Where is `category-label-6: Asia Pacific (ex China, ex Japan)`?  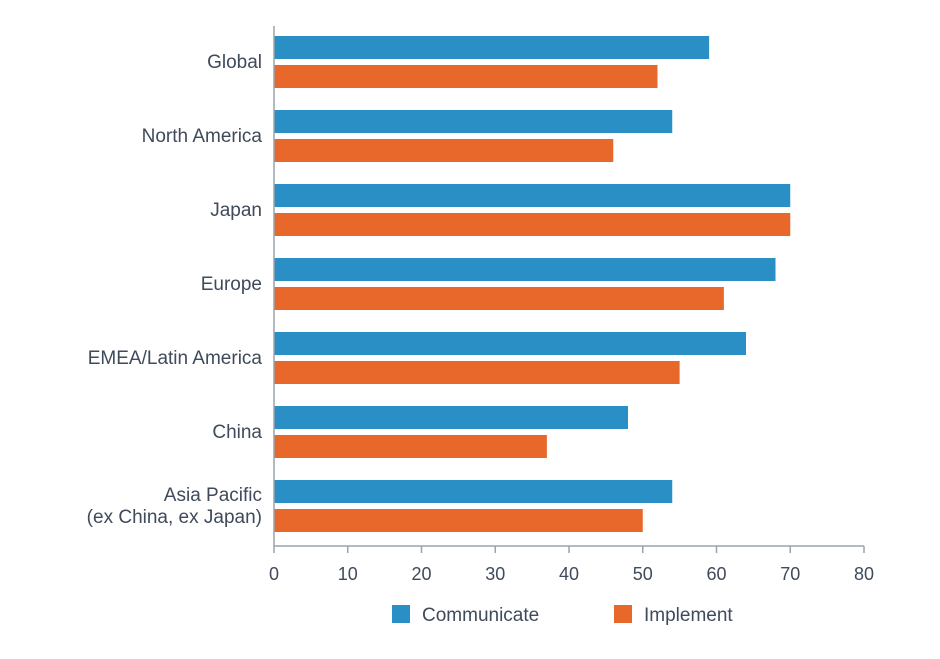
category-label-6: Asia Pacific (ex China, ex Japan) is located at coordinates (174, 506).